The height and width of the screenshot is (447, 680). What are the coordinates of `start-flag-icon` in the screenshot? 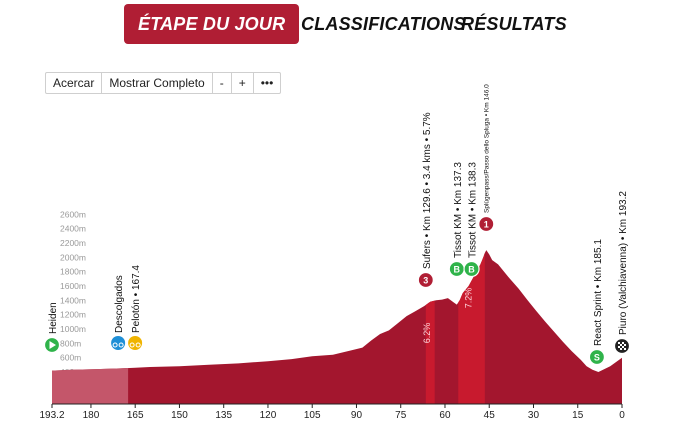 It's located at (52, 345).